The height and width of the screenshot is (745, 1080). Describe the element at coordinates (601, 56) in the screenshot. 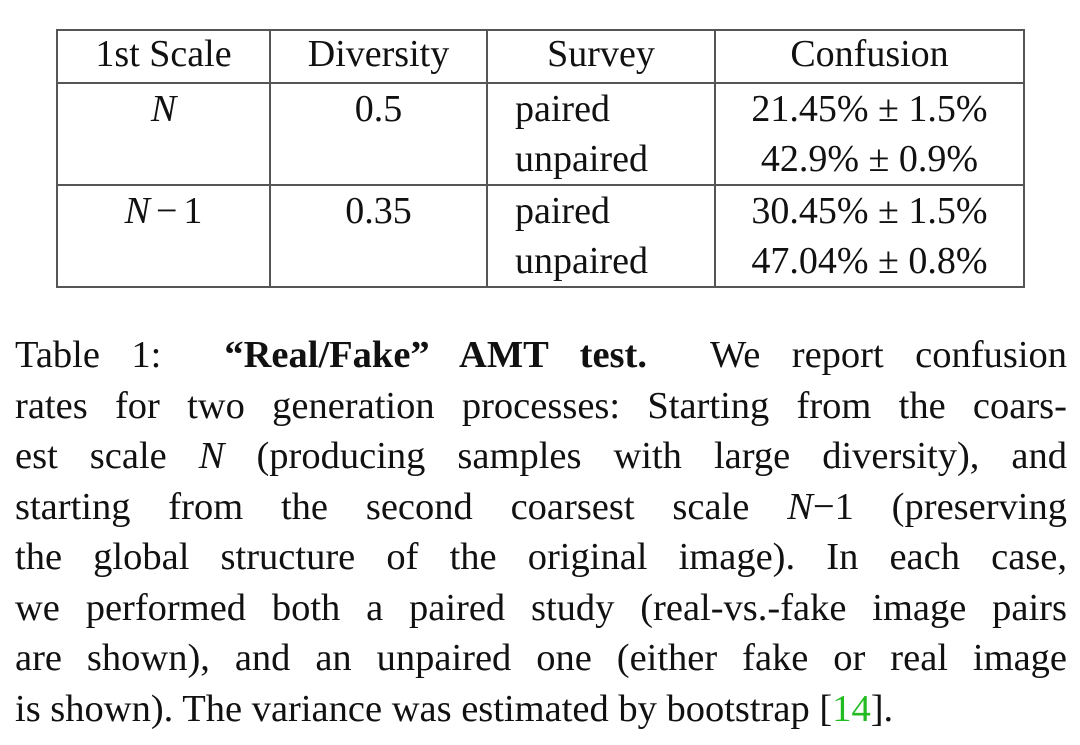

I see `header-survey: Survey` at that location.